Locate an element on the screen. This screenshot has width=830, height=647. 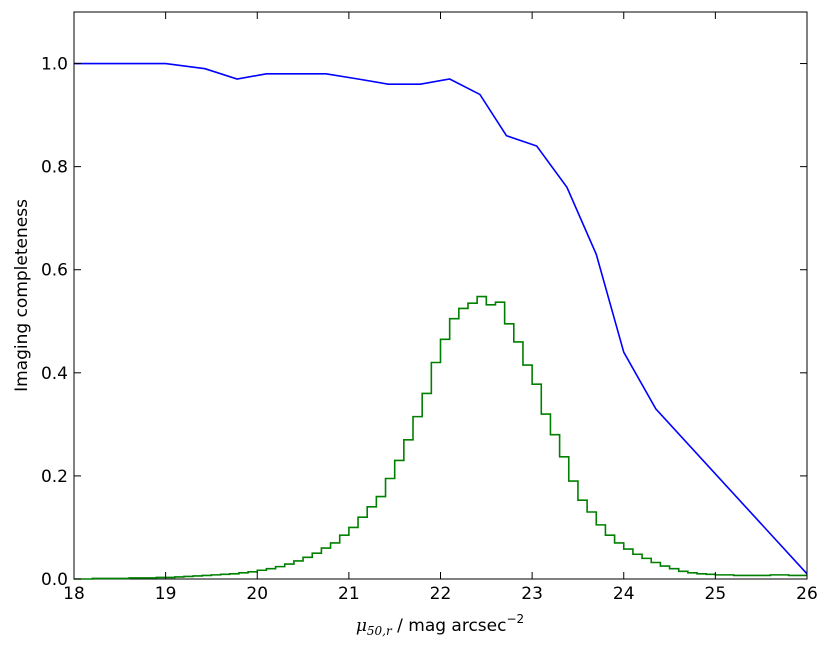
x-tick-label: 24 is located at coordinates (624, 594).